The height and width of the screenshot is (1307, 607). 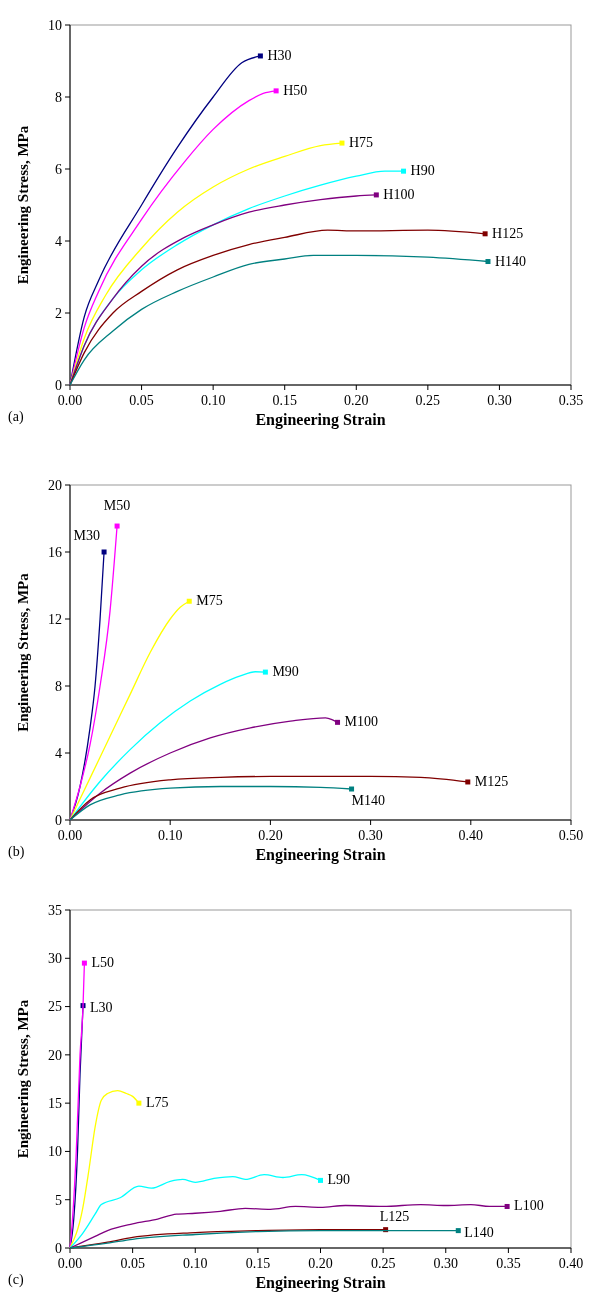 I want to click on series-label: H75, so click(x=361, y=143).